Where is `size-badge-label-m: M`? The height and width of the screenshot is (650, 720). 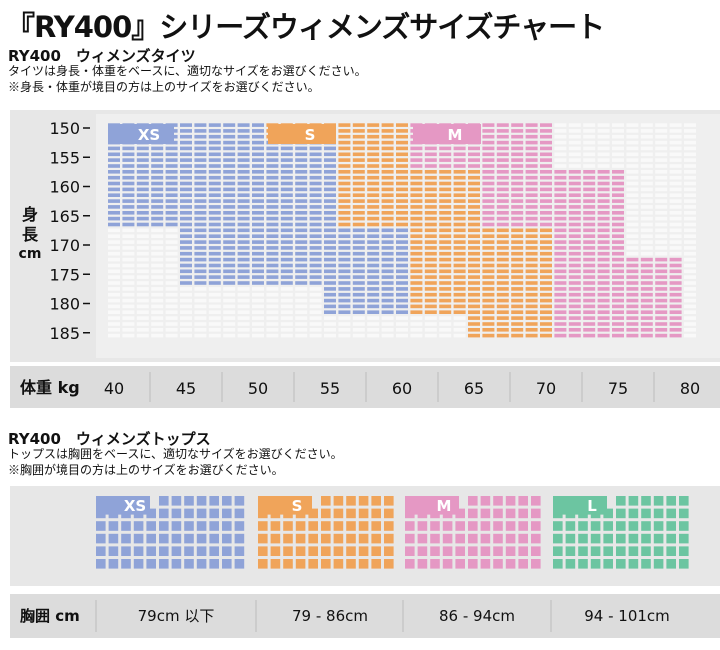 size-badge-label-m: M is located at coordinates (455, 135).